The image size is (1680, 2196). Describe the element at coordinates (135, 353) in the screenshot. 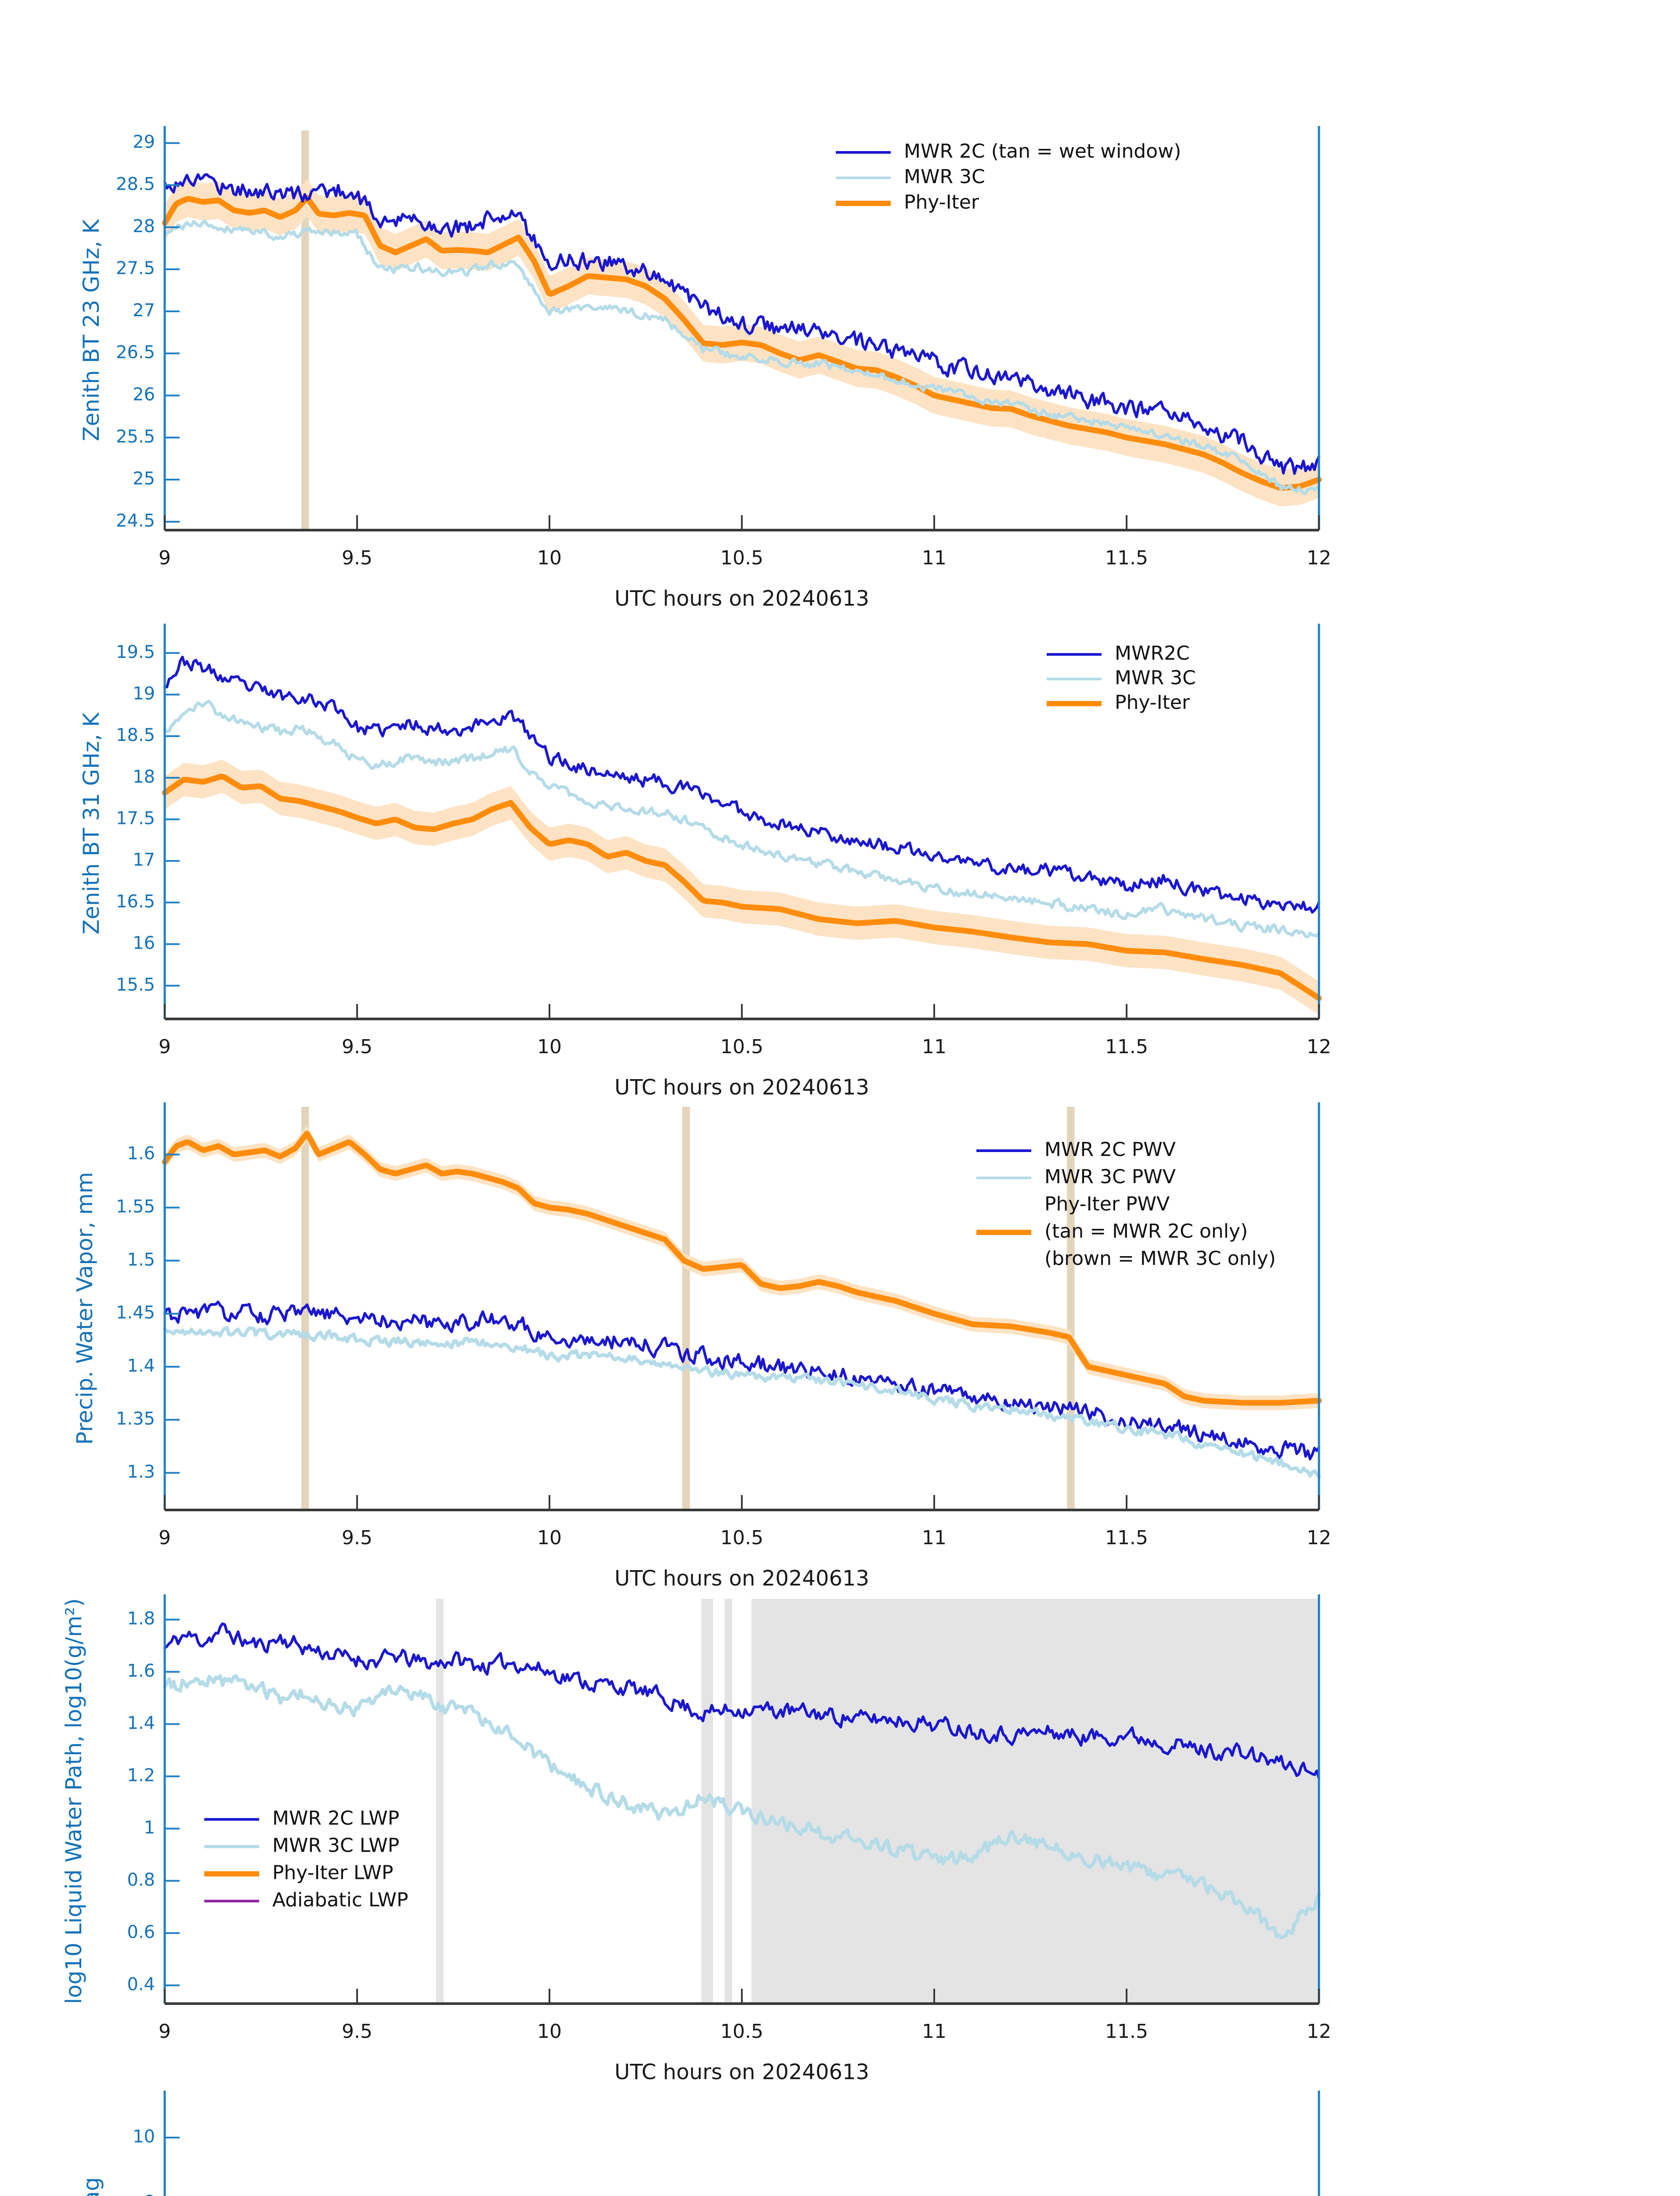

I see `y-tick-label: 26.5` at that location.